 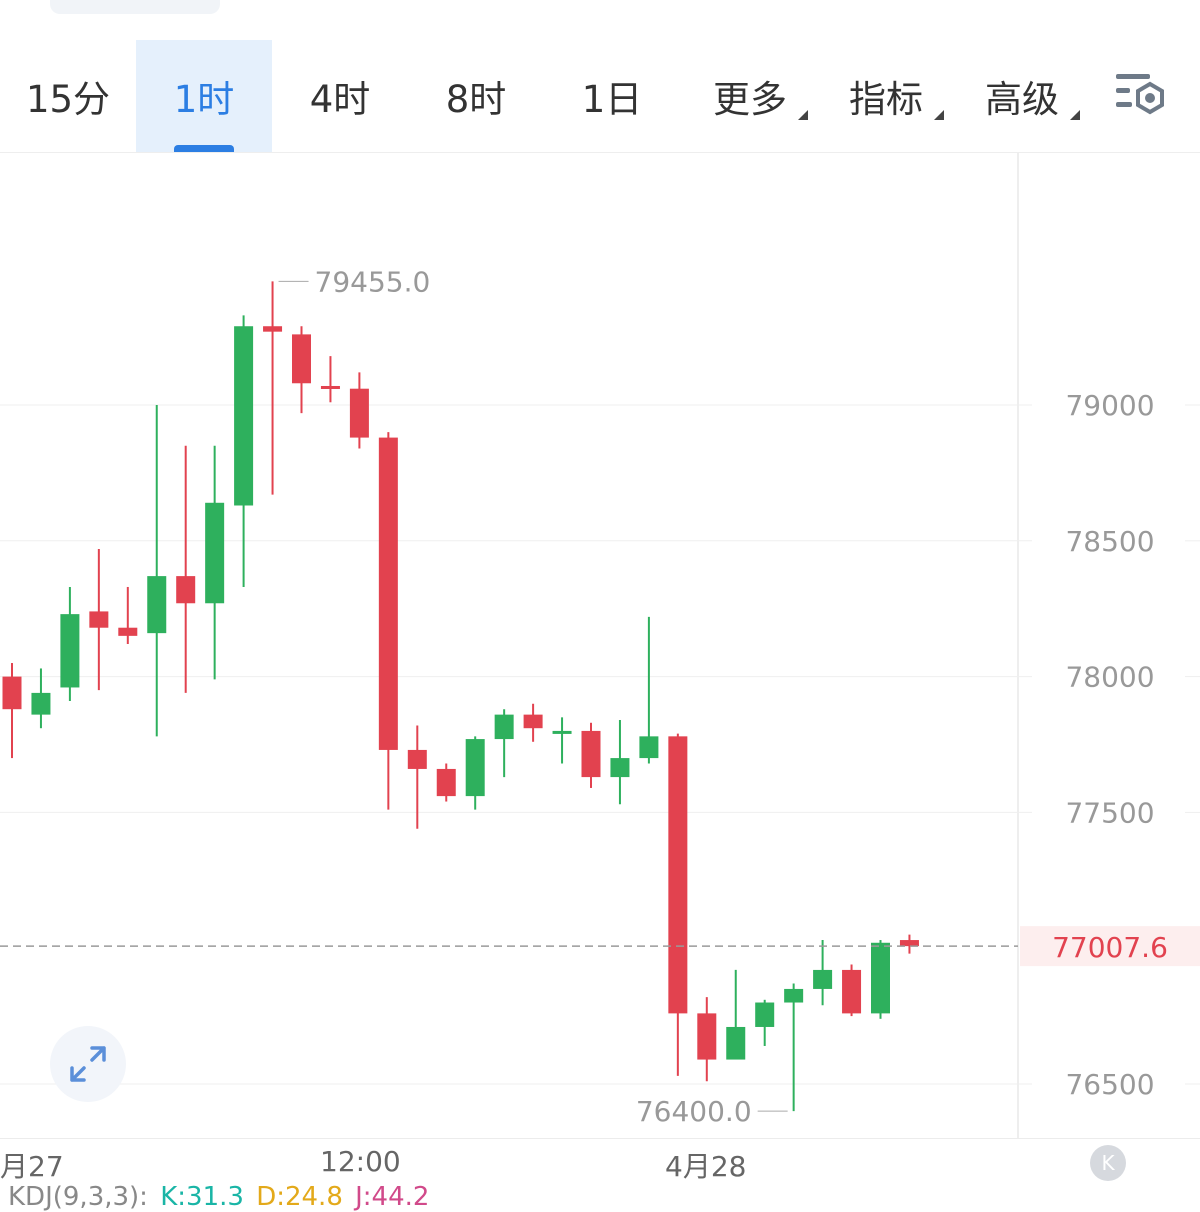 I want to click on kdj-label: KDJ(9,3,3):, so click(x=78, y=1197).